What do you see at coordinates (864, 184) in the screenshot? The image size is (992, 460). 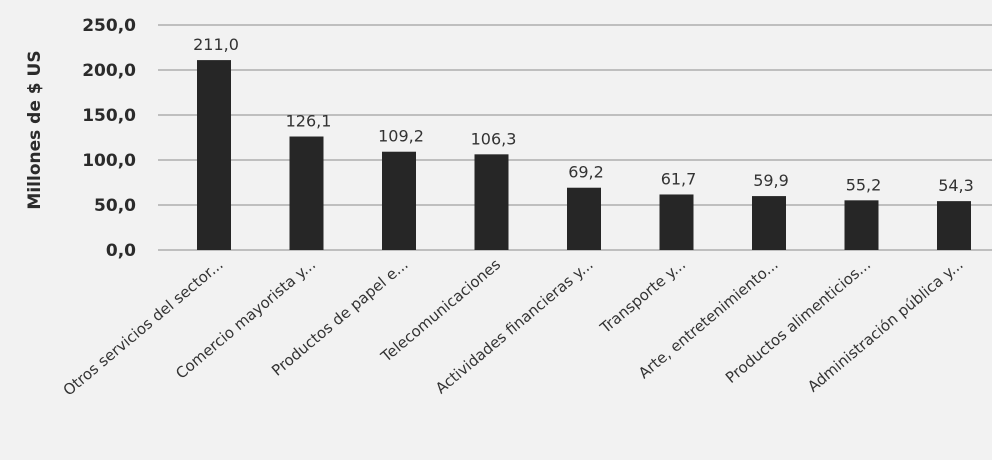 I see `data-label: 55,2` at bounding box center [864, 184].